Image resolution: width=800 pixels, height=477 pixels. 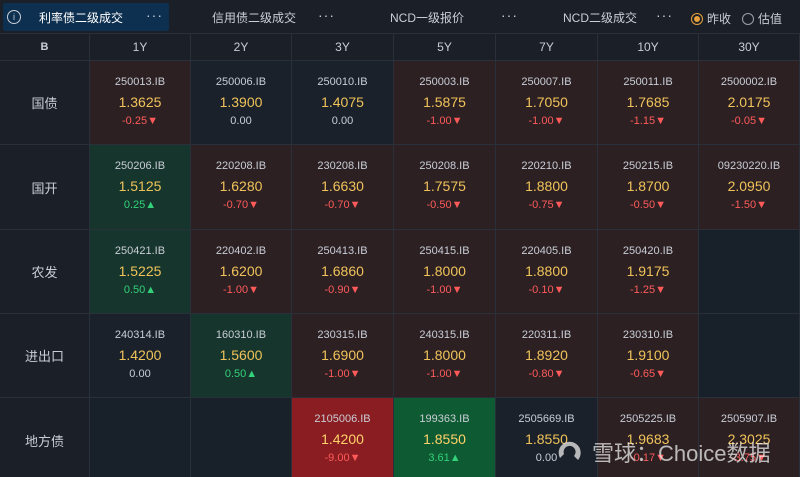 What do you see at coordinates (45, 187) in the screenshot?
I see `row-label: 国开` at bounding box center [45, 187].